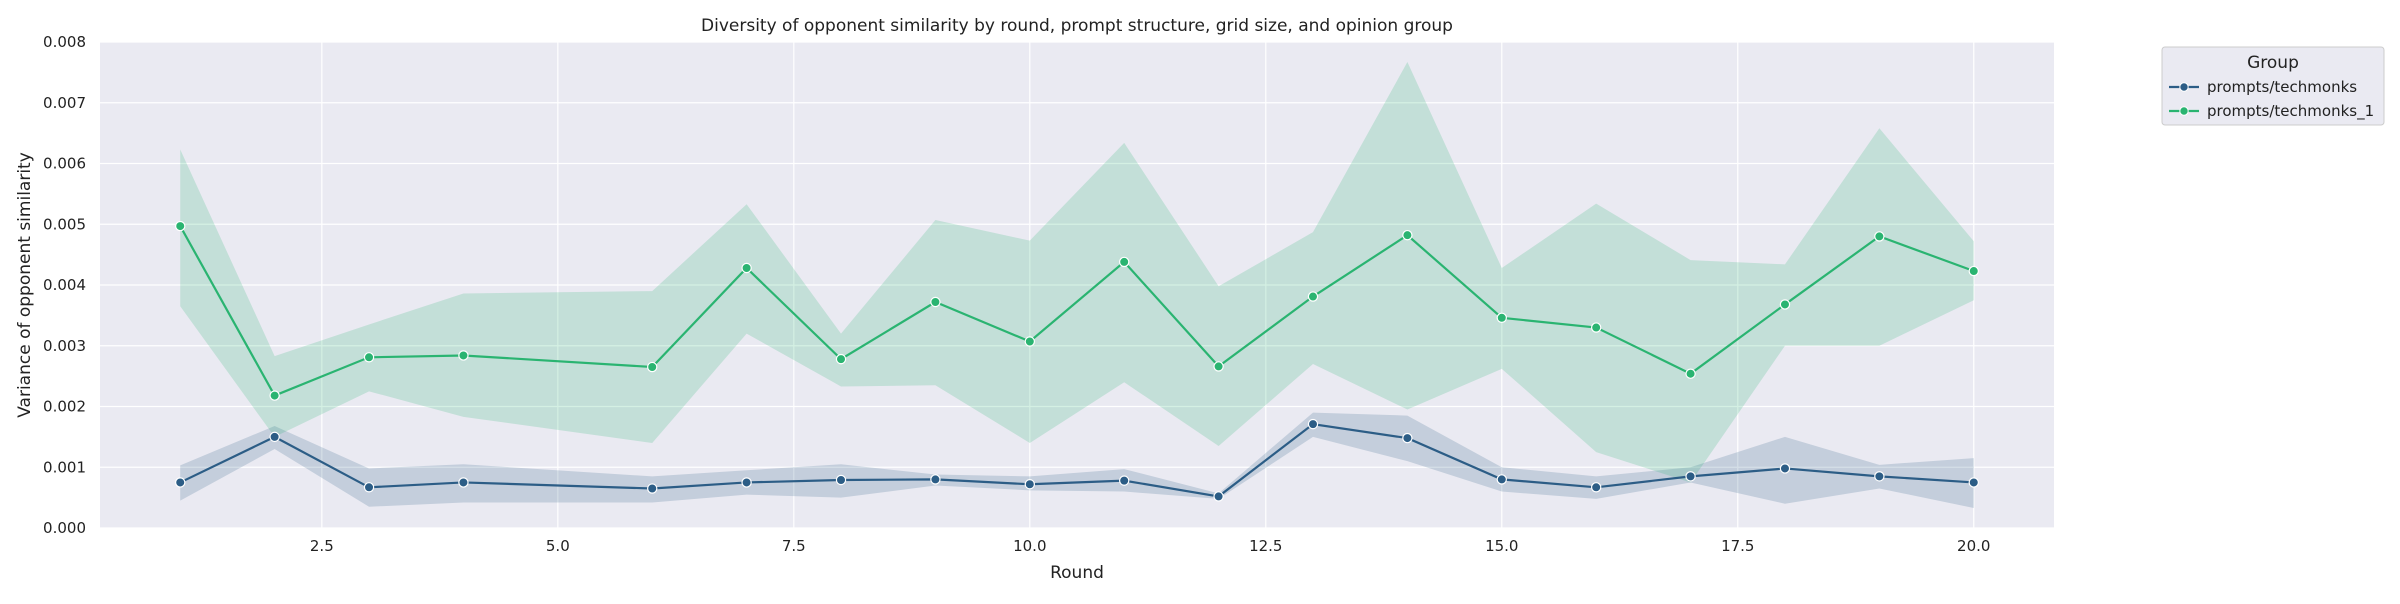 This screenshot has width=2400, height=604. Describe the element at coordinates (1265, 546) in the screenshot. I see `x-tick-label: 12.5` at that location.